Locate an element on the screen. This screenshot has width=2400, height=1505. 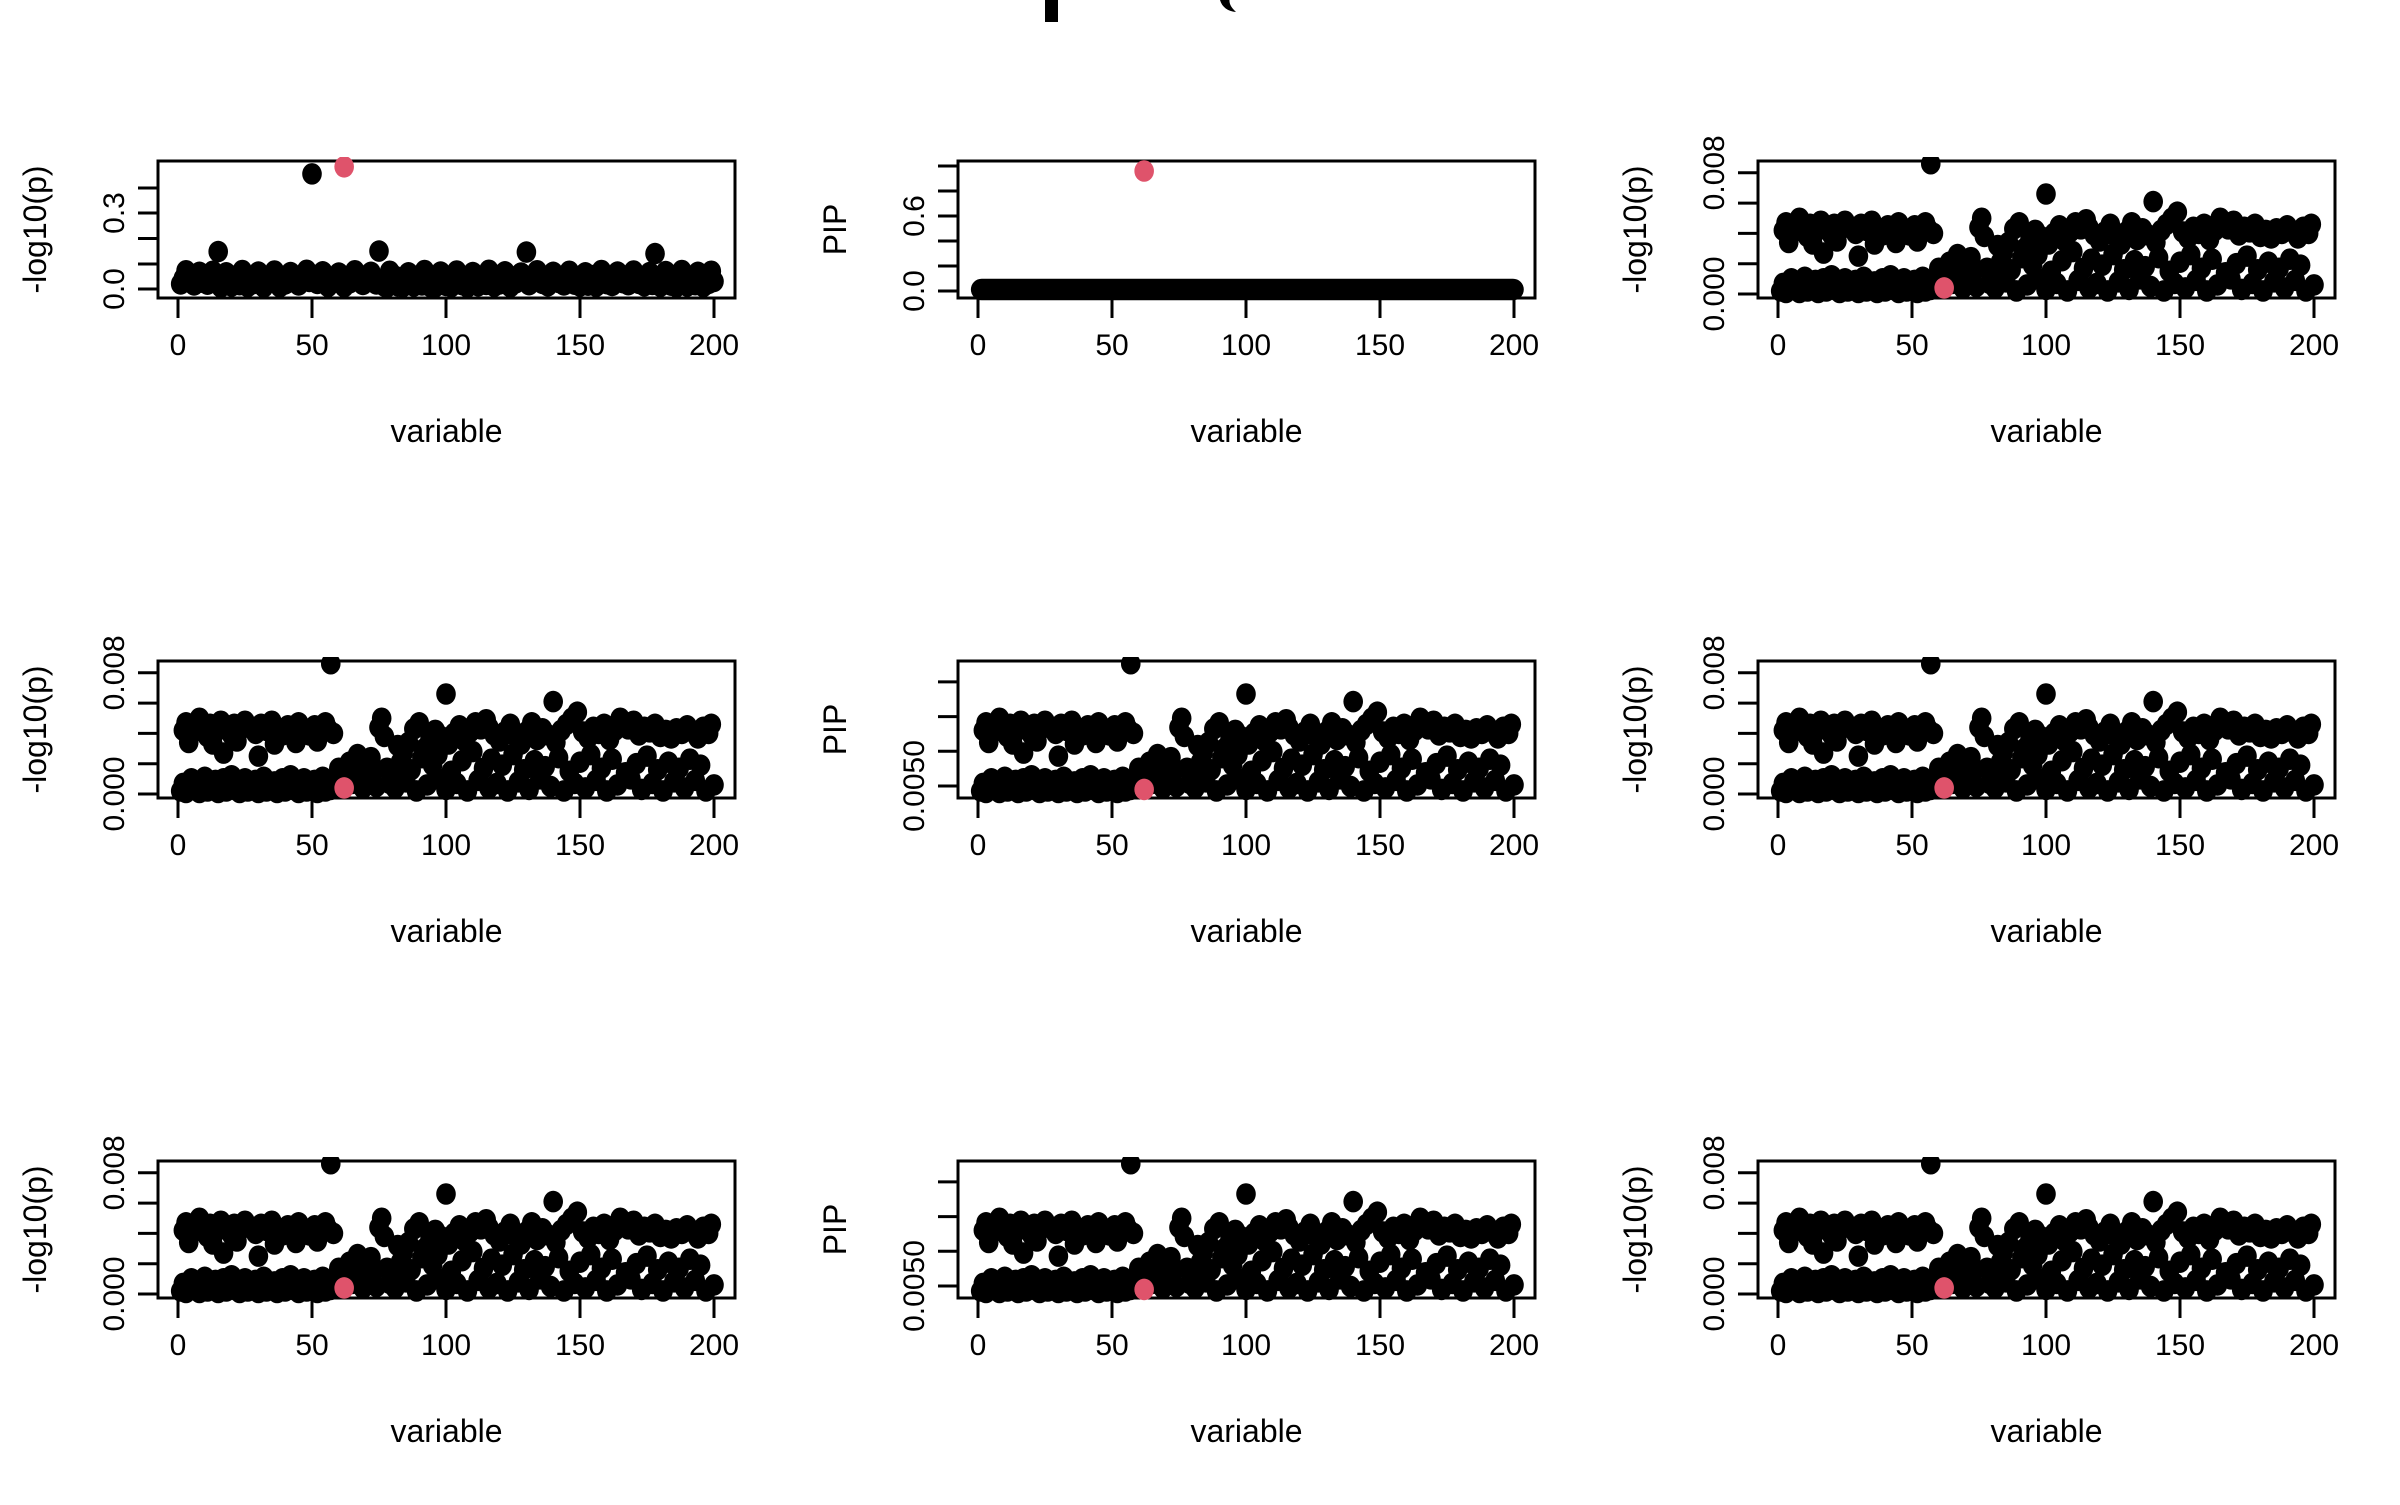
plot-svg-p5: 0 50 100 150 200 variable 0.0050 PIP is located at coordinates (1178, 803).